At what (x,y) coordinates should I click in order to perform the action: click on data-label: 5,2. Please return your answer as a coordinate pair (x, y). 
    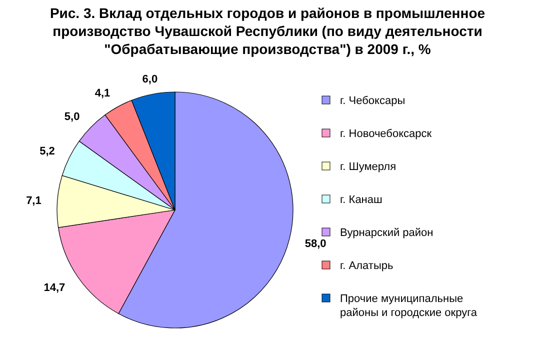
    Looking at the image, I should click on (47, 152).